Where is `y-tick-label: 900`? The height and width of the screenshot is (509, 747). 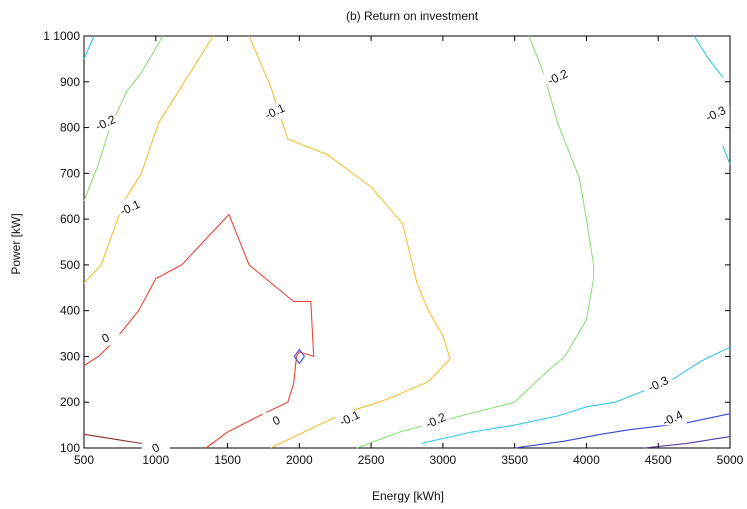
y-tick-label: 900 is located at coordinates (70, 82).